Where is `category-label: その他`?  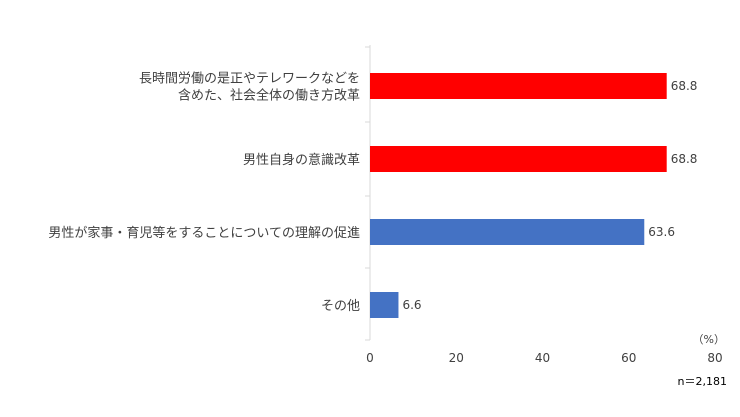
category-label: その他 is located at coordinates (340, 306).